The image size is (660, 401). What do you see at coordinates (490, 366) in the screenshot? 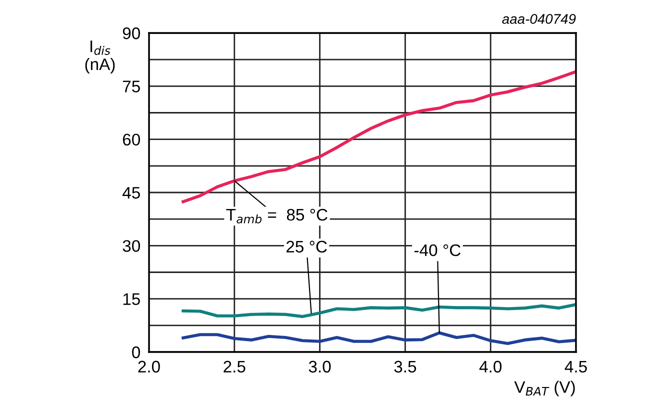
I see `x-tick-label: 4.0` at bounding box center [490, 366].